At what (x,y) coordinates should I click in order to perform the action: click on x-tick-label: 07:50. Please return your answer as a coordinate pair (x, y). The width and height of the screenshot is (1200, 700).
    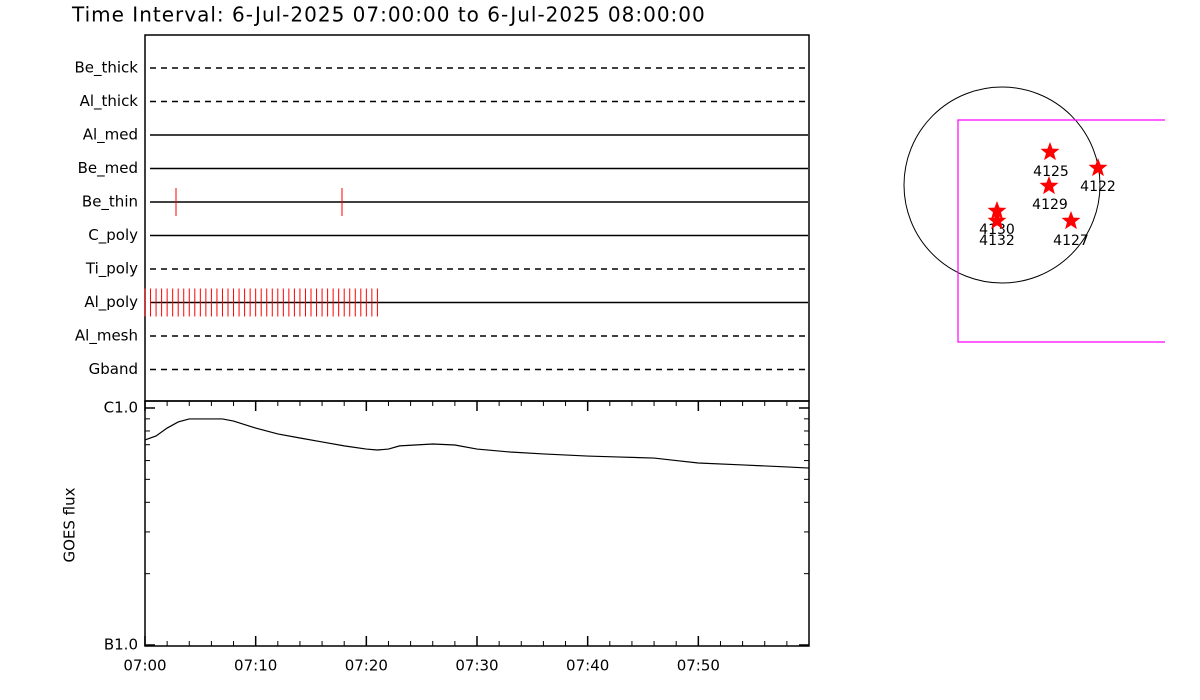
    Looking at the image, I should click on (698, 666).